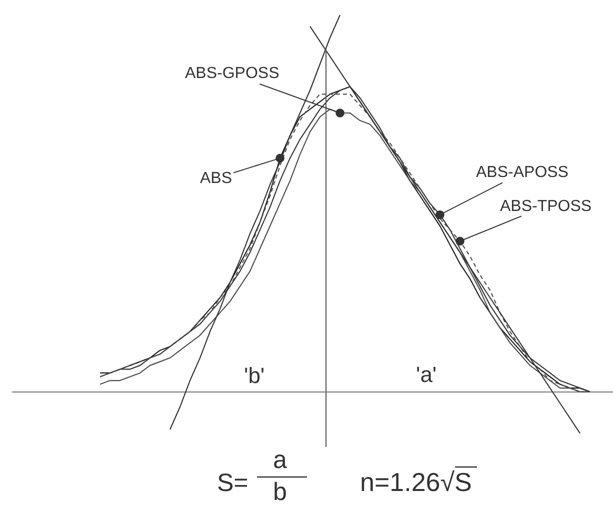 This screenshot has width=613, height=507. Describe the element at coordinates (426, 374) in the screenshot. I see `annotation: 'a'` at that location.